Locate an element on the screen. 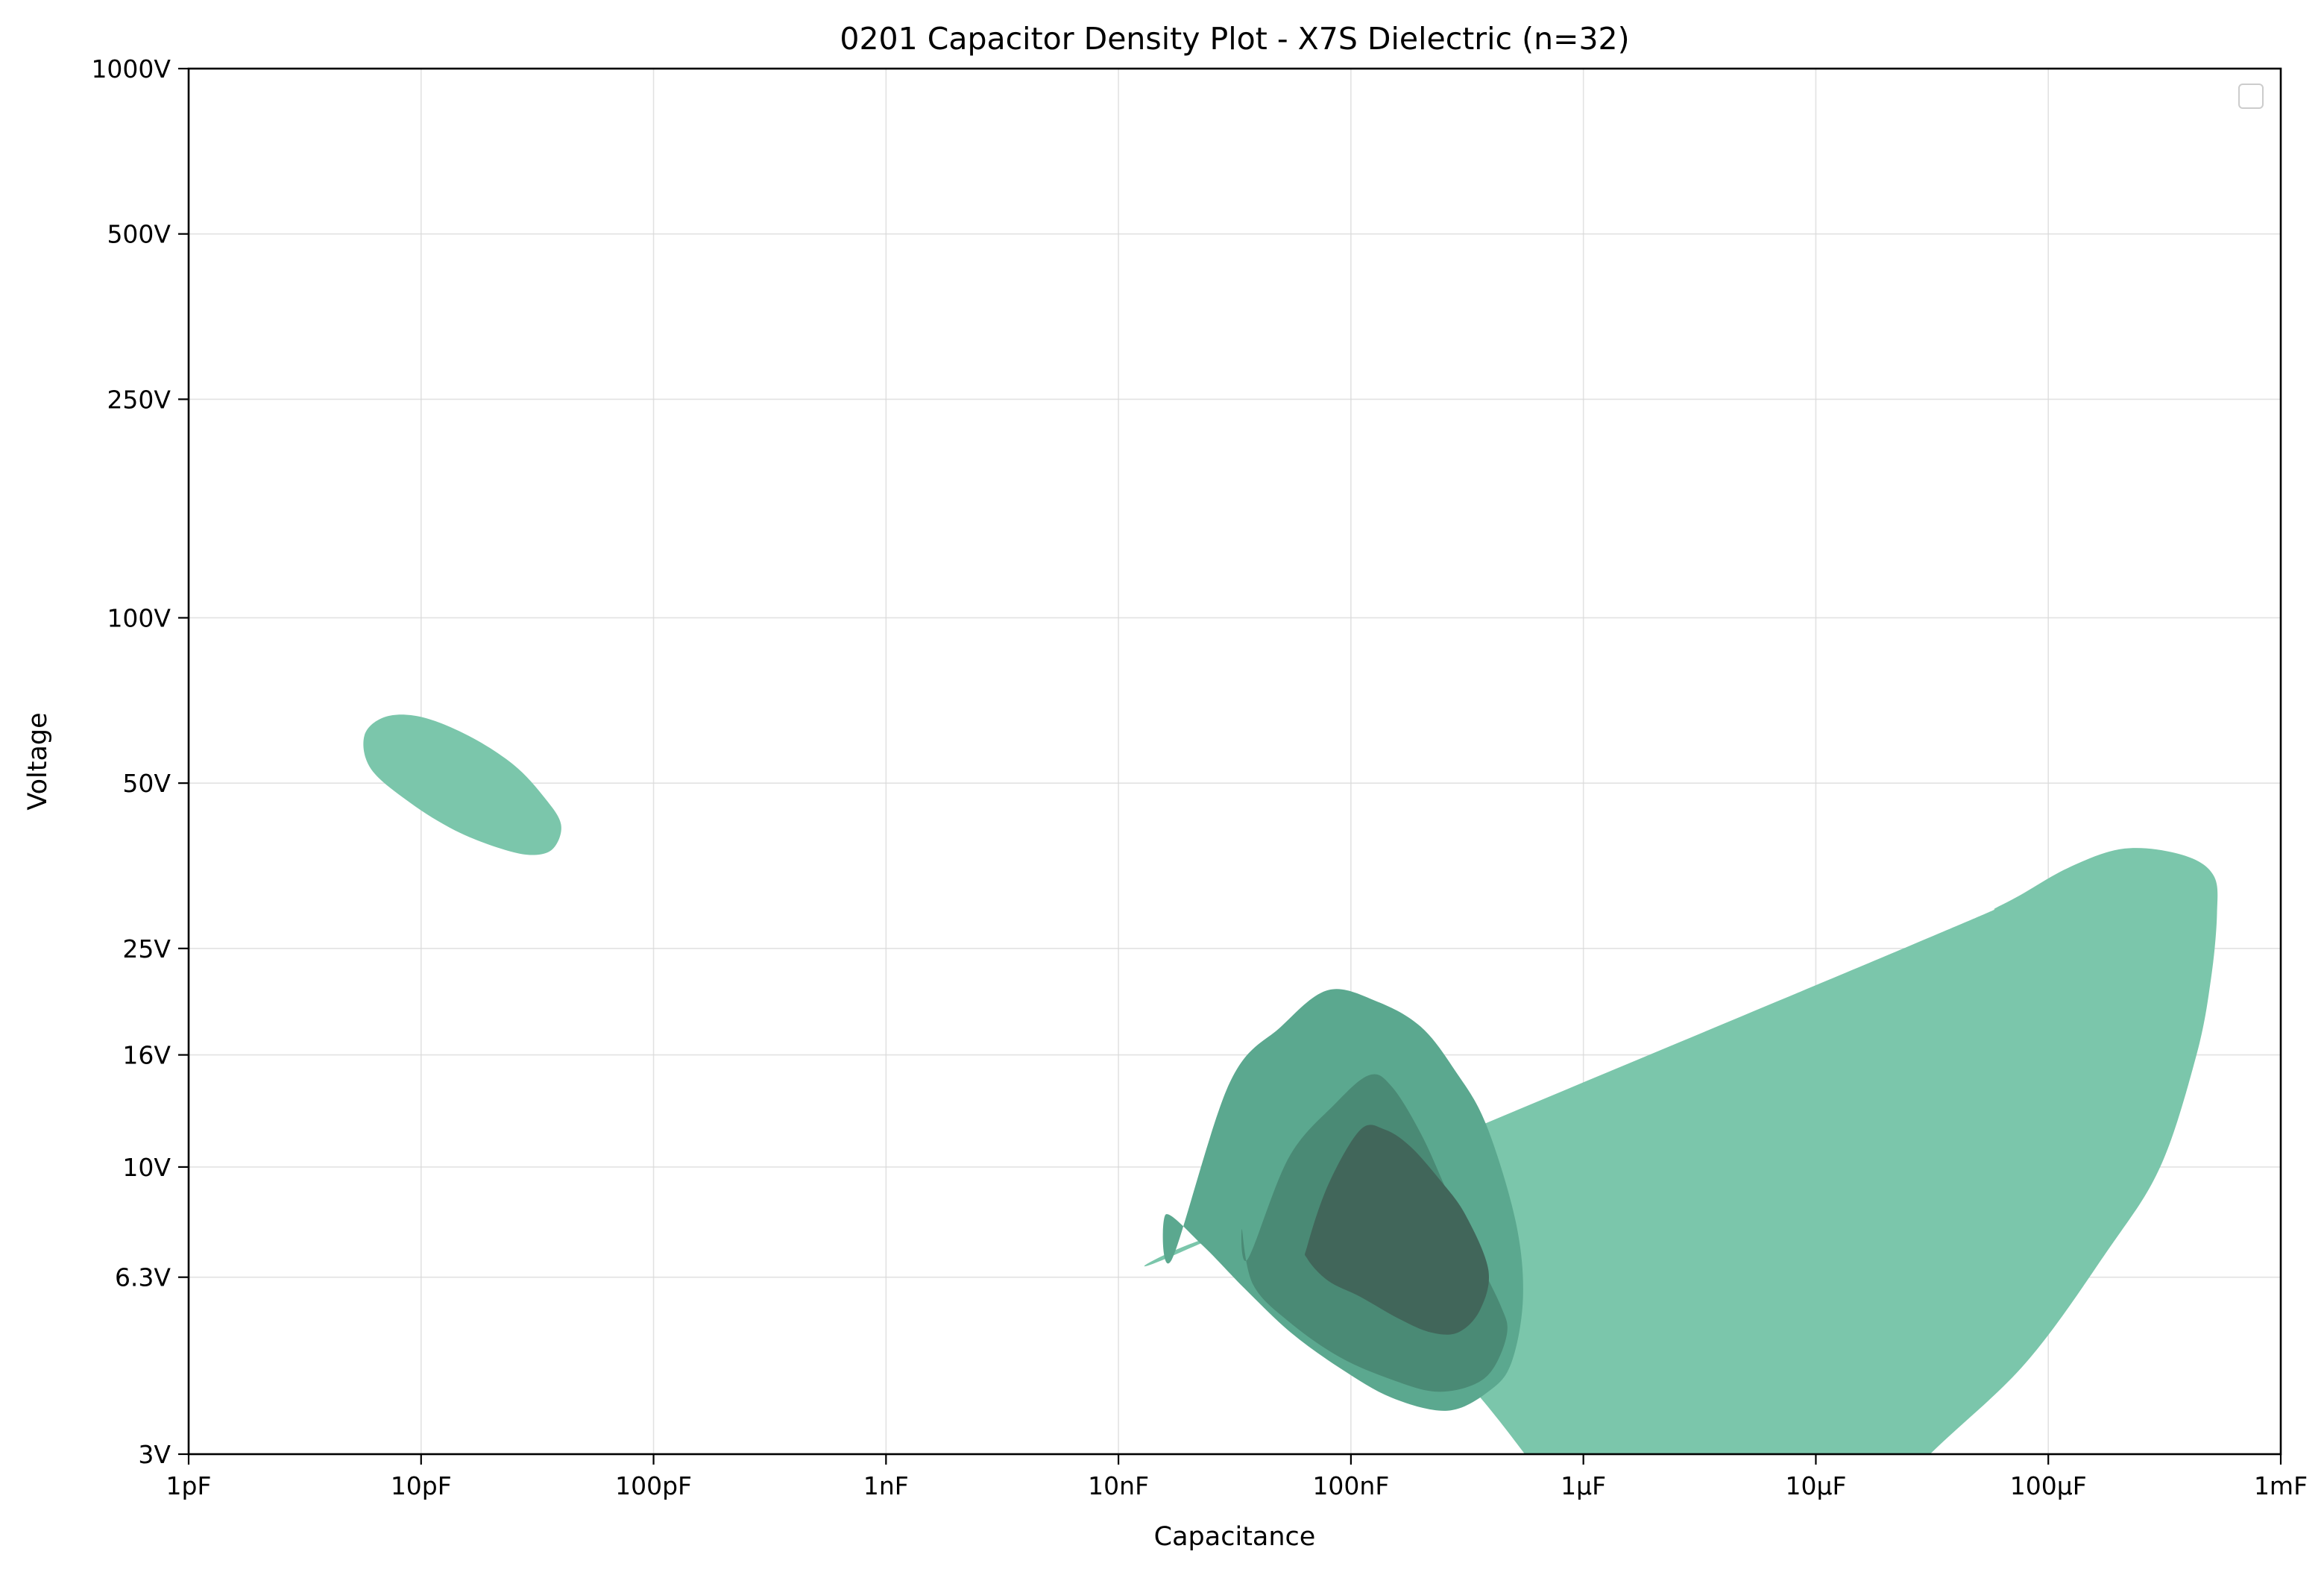 This screenshot has width=2324, height=1569. x-tick-label: 10pF is located at coordinates (421, 1486).